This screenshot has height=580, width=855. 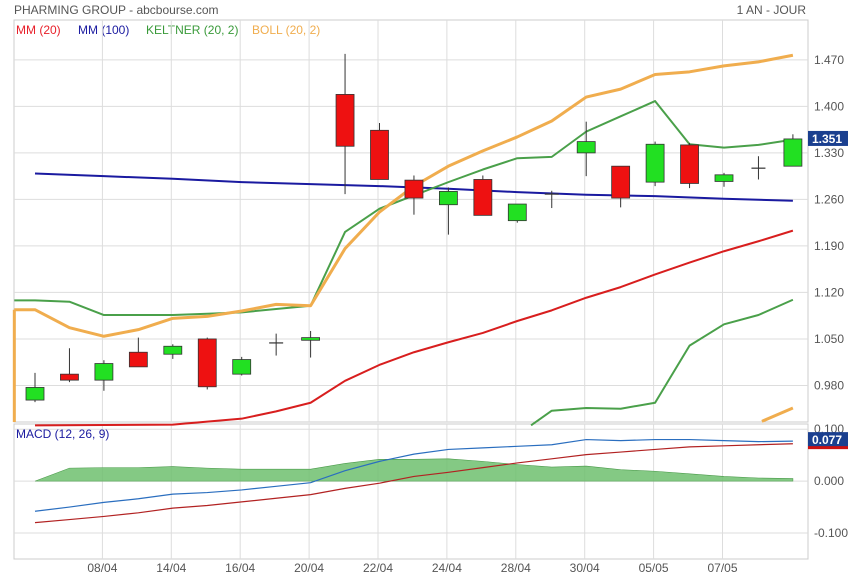 I want to click on x-tick-label: 30/04, so click(x=585, y=568).